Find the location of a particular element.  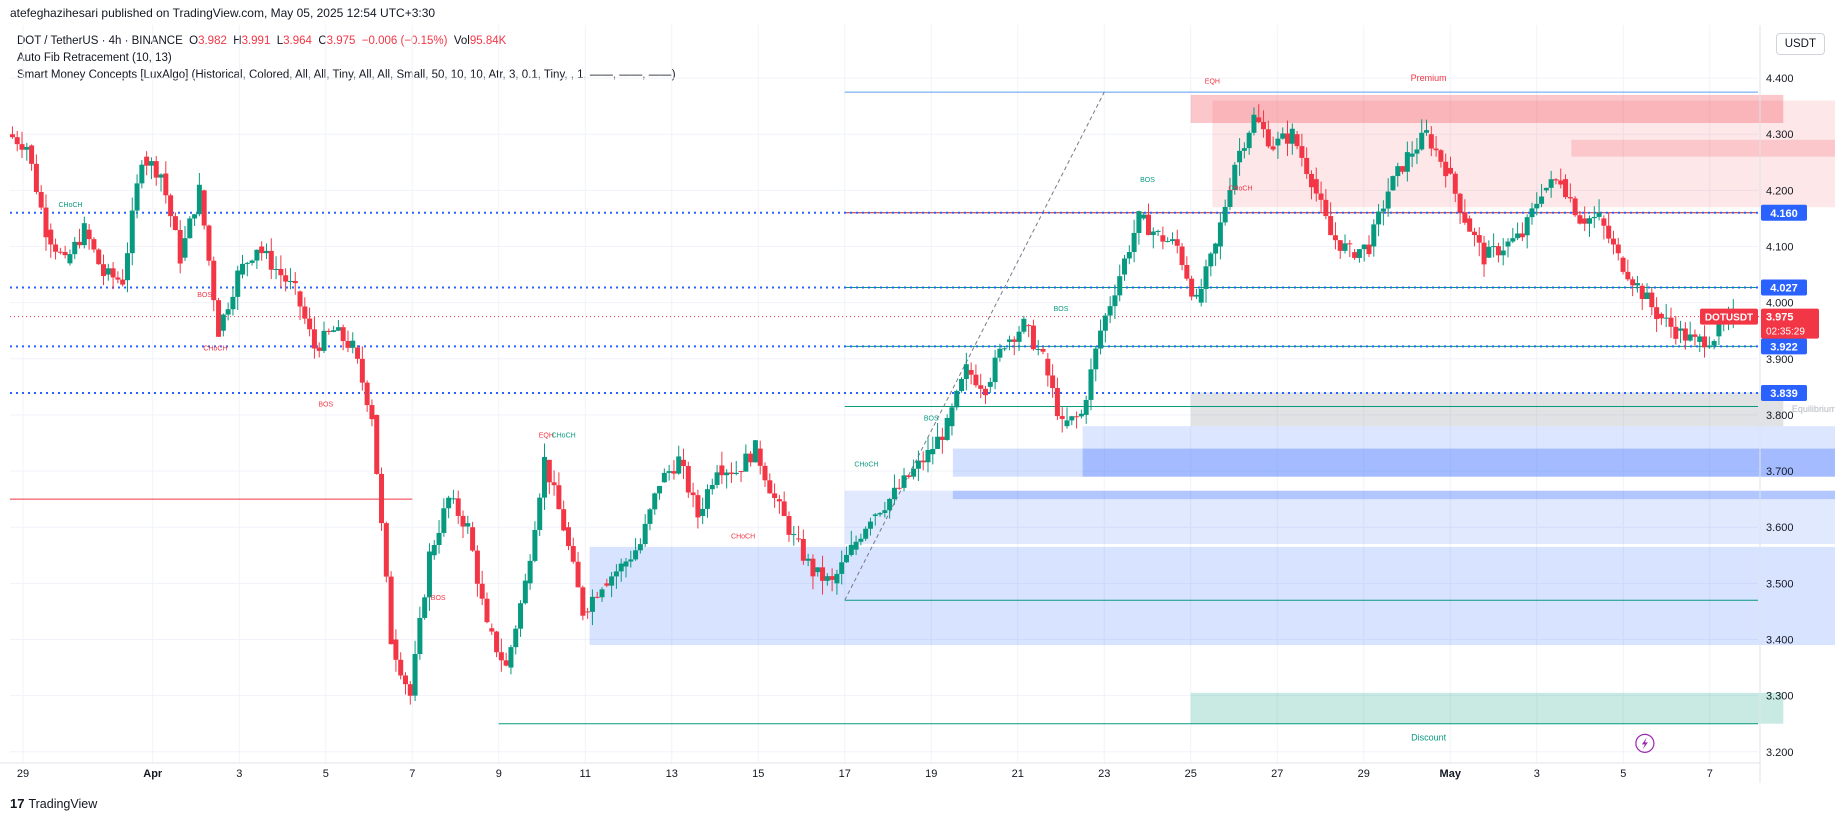

x-tick-label: 29 is located at coordinates (1364, 774).